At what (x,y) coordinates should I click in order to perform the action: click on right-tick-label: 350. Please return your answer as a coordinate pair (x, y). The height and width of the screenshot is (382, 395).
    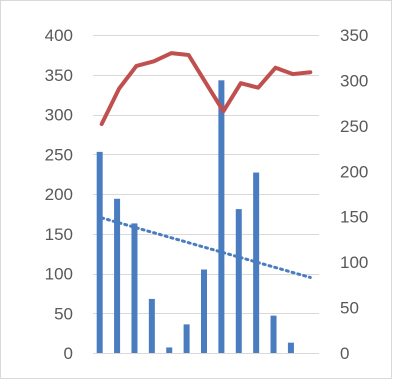
    Looking at the image, I should click on (354, 35).